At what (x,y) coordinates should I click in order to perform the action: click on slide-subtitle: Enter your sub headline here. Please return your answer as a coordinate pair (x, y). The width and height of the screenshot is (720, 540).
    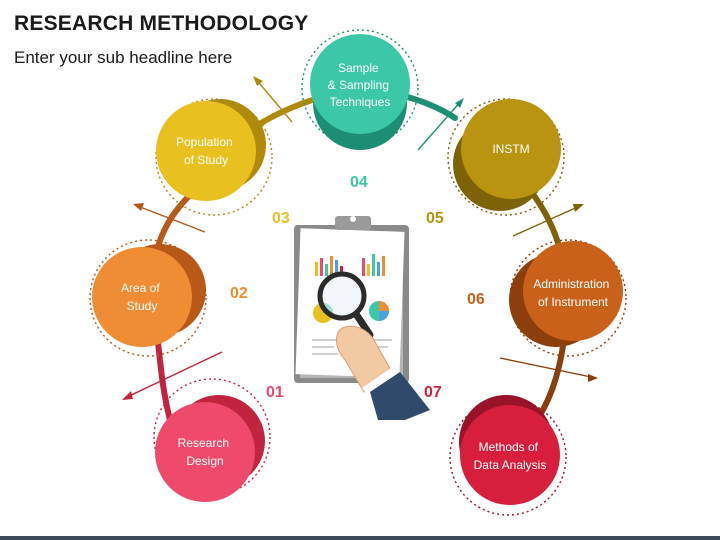
    Looking at the image, I should click on (123, 57).